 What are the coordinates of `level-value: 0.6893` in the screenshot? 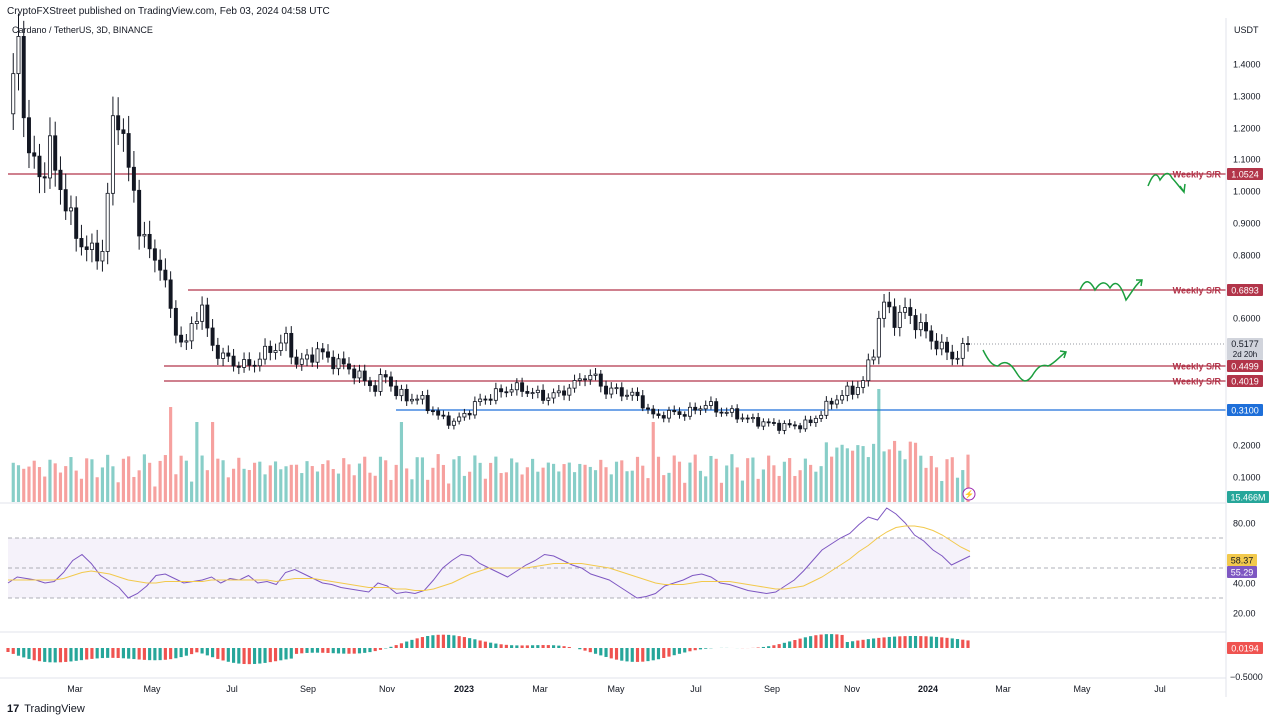 It's located at (1245, 291).